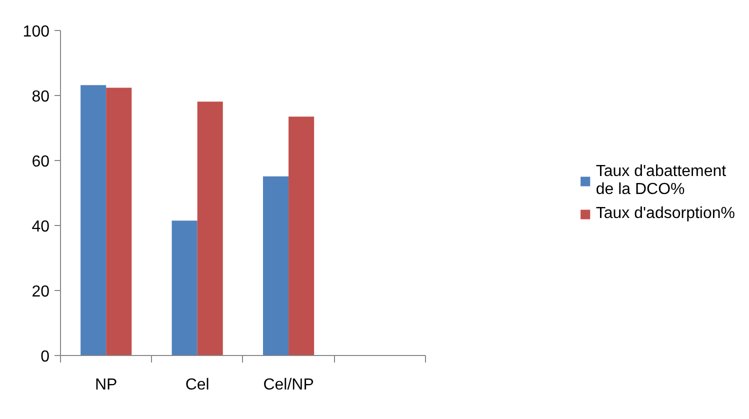  Describe the element at coordinates (41, 97) in the screenshot. I see `y-tick-label: 80` at that location.